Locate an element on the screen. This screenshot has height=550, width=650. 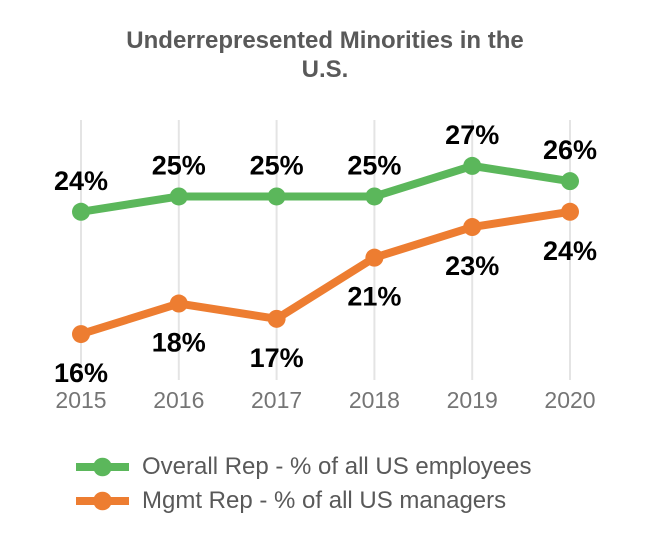
chart-title: Underrepresented Minorities in the U.S. is located at coordinates (325, 55).